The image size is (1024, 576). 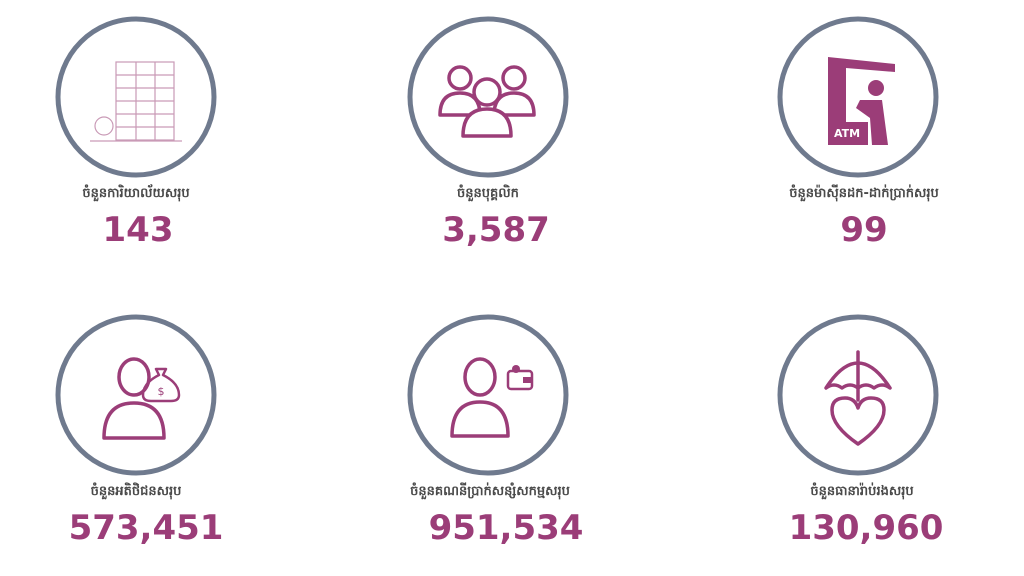 I want to click on stat-value: 3,587, so click(x=496, y=230).